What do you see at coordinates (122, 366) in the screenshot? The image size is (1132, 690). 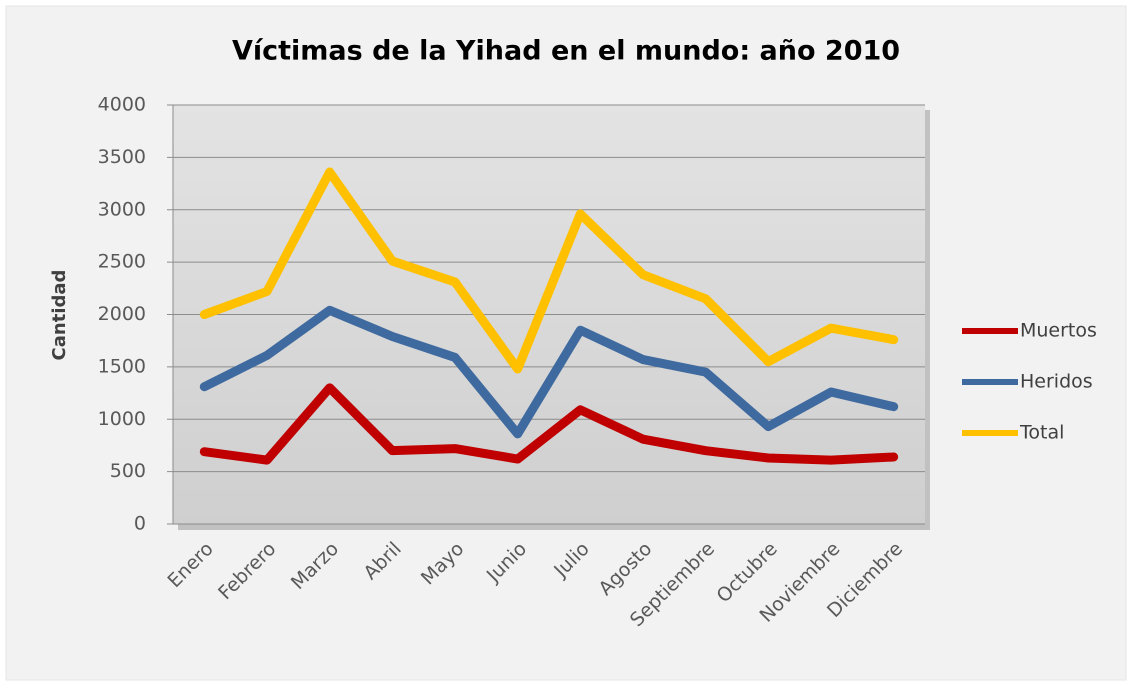 I see `y-tick-label: 1500` at bounding box center [122, 366].